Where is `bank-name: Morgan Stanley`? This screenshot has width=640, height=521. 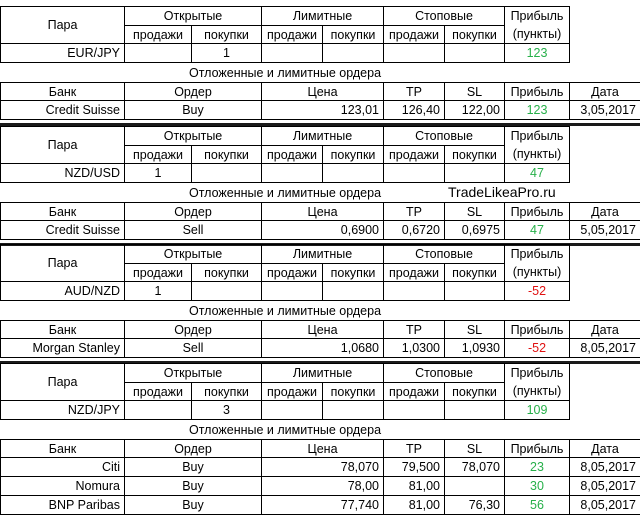 bank-name: Morgan Stanley is located at coordinates (62, 348).